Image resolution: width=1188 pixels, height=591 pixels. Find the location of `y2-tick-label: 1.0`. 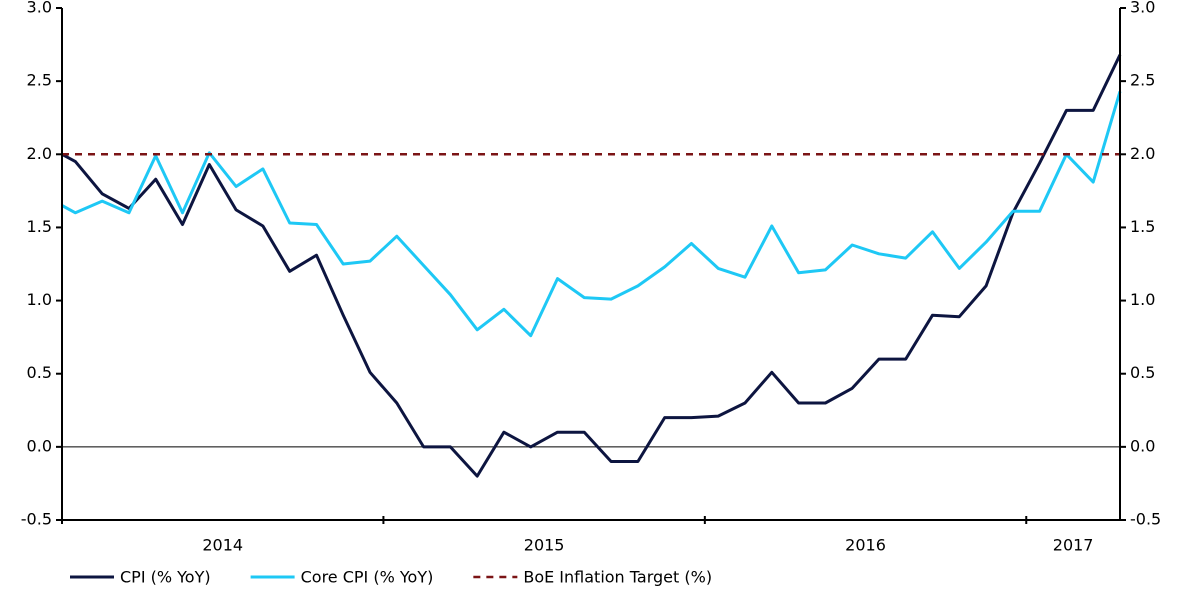

y2-tick-label: 1.0 is located at coordinates (1142, 299).